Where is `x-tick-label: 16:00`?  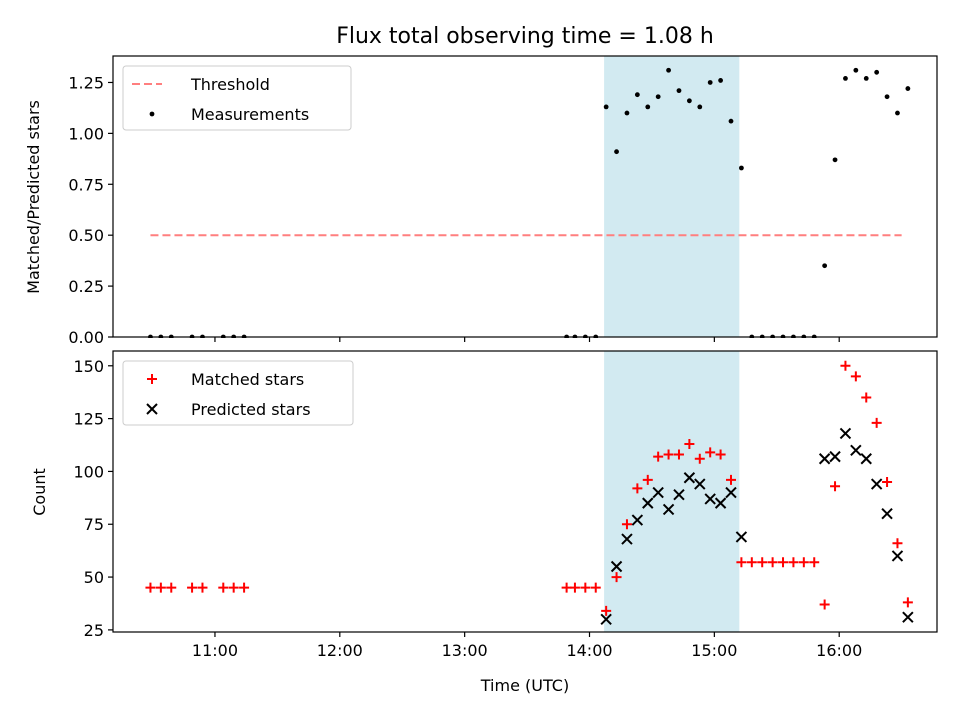
x-tick-label: 16:00 is located at coordinates (839, 650).